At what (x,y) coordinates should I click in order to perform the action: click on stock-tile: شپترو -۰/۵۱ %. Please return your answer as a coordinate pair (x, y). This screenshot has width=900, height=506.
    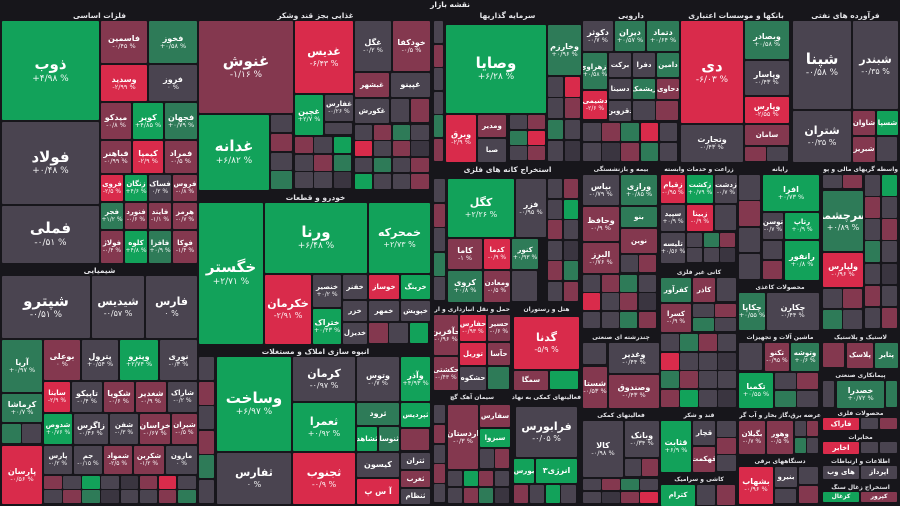
    Looking at the image, I should click on (46, 307).